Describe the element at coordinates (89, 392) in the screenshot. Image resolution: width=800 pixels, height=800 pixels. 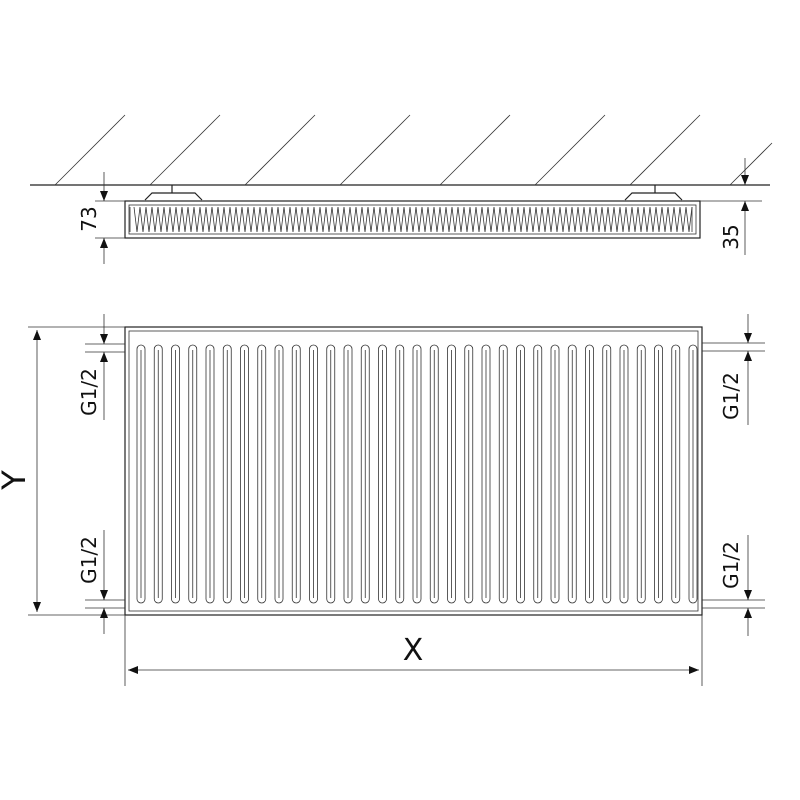
I see `connection-top-left-label: G1/2` at that location.